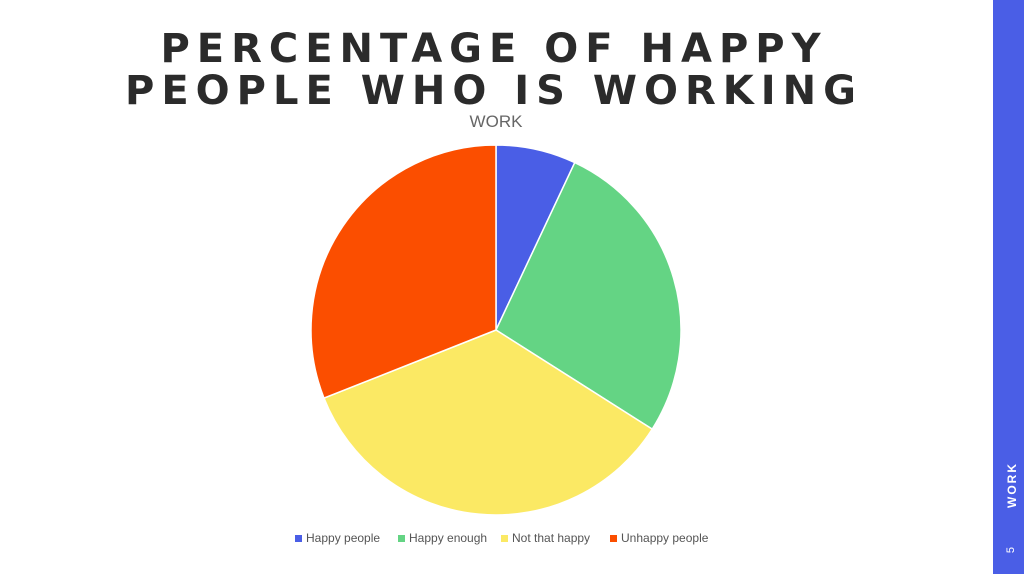 The width and height of the screenshot is (1024, 574). I want to click on legend-label: Happy people, so click(343, 538).